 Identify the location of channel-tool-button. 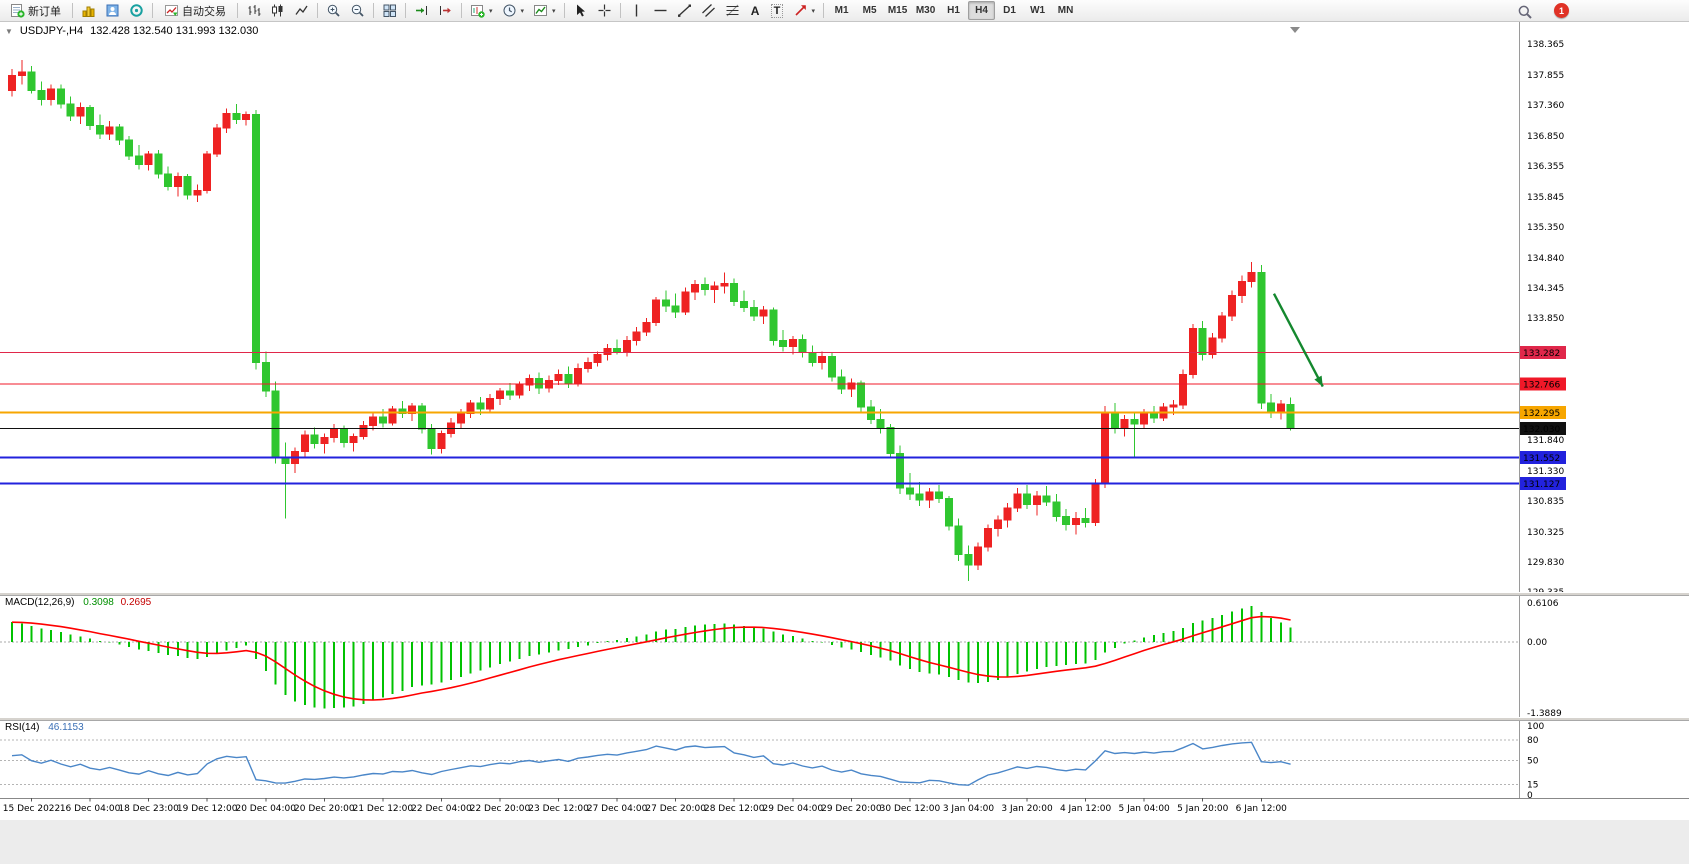
(708, 10).